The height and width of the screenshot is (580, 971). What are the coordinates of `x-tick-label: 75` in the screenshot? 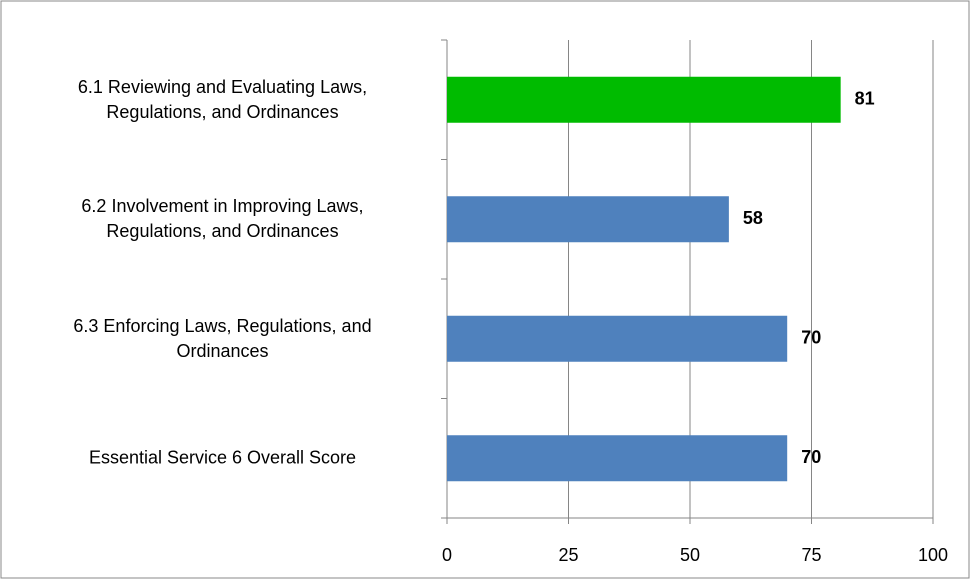 It's located at (811, 555).